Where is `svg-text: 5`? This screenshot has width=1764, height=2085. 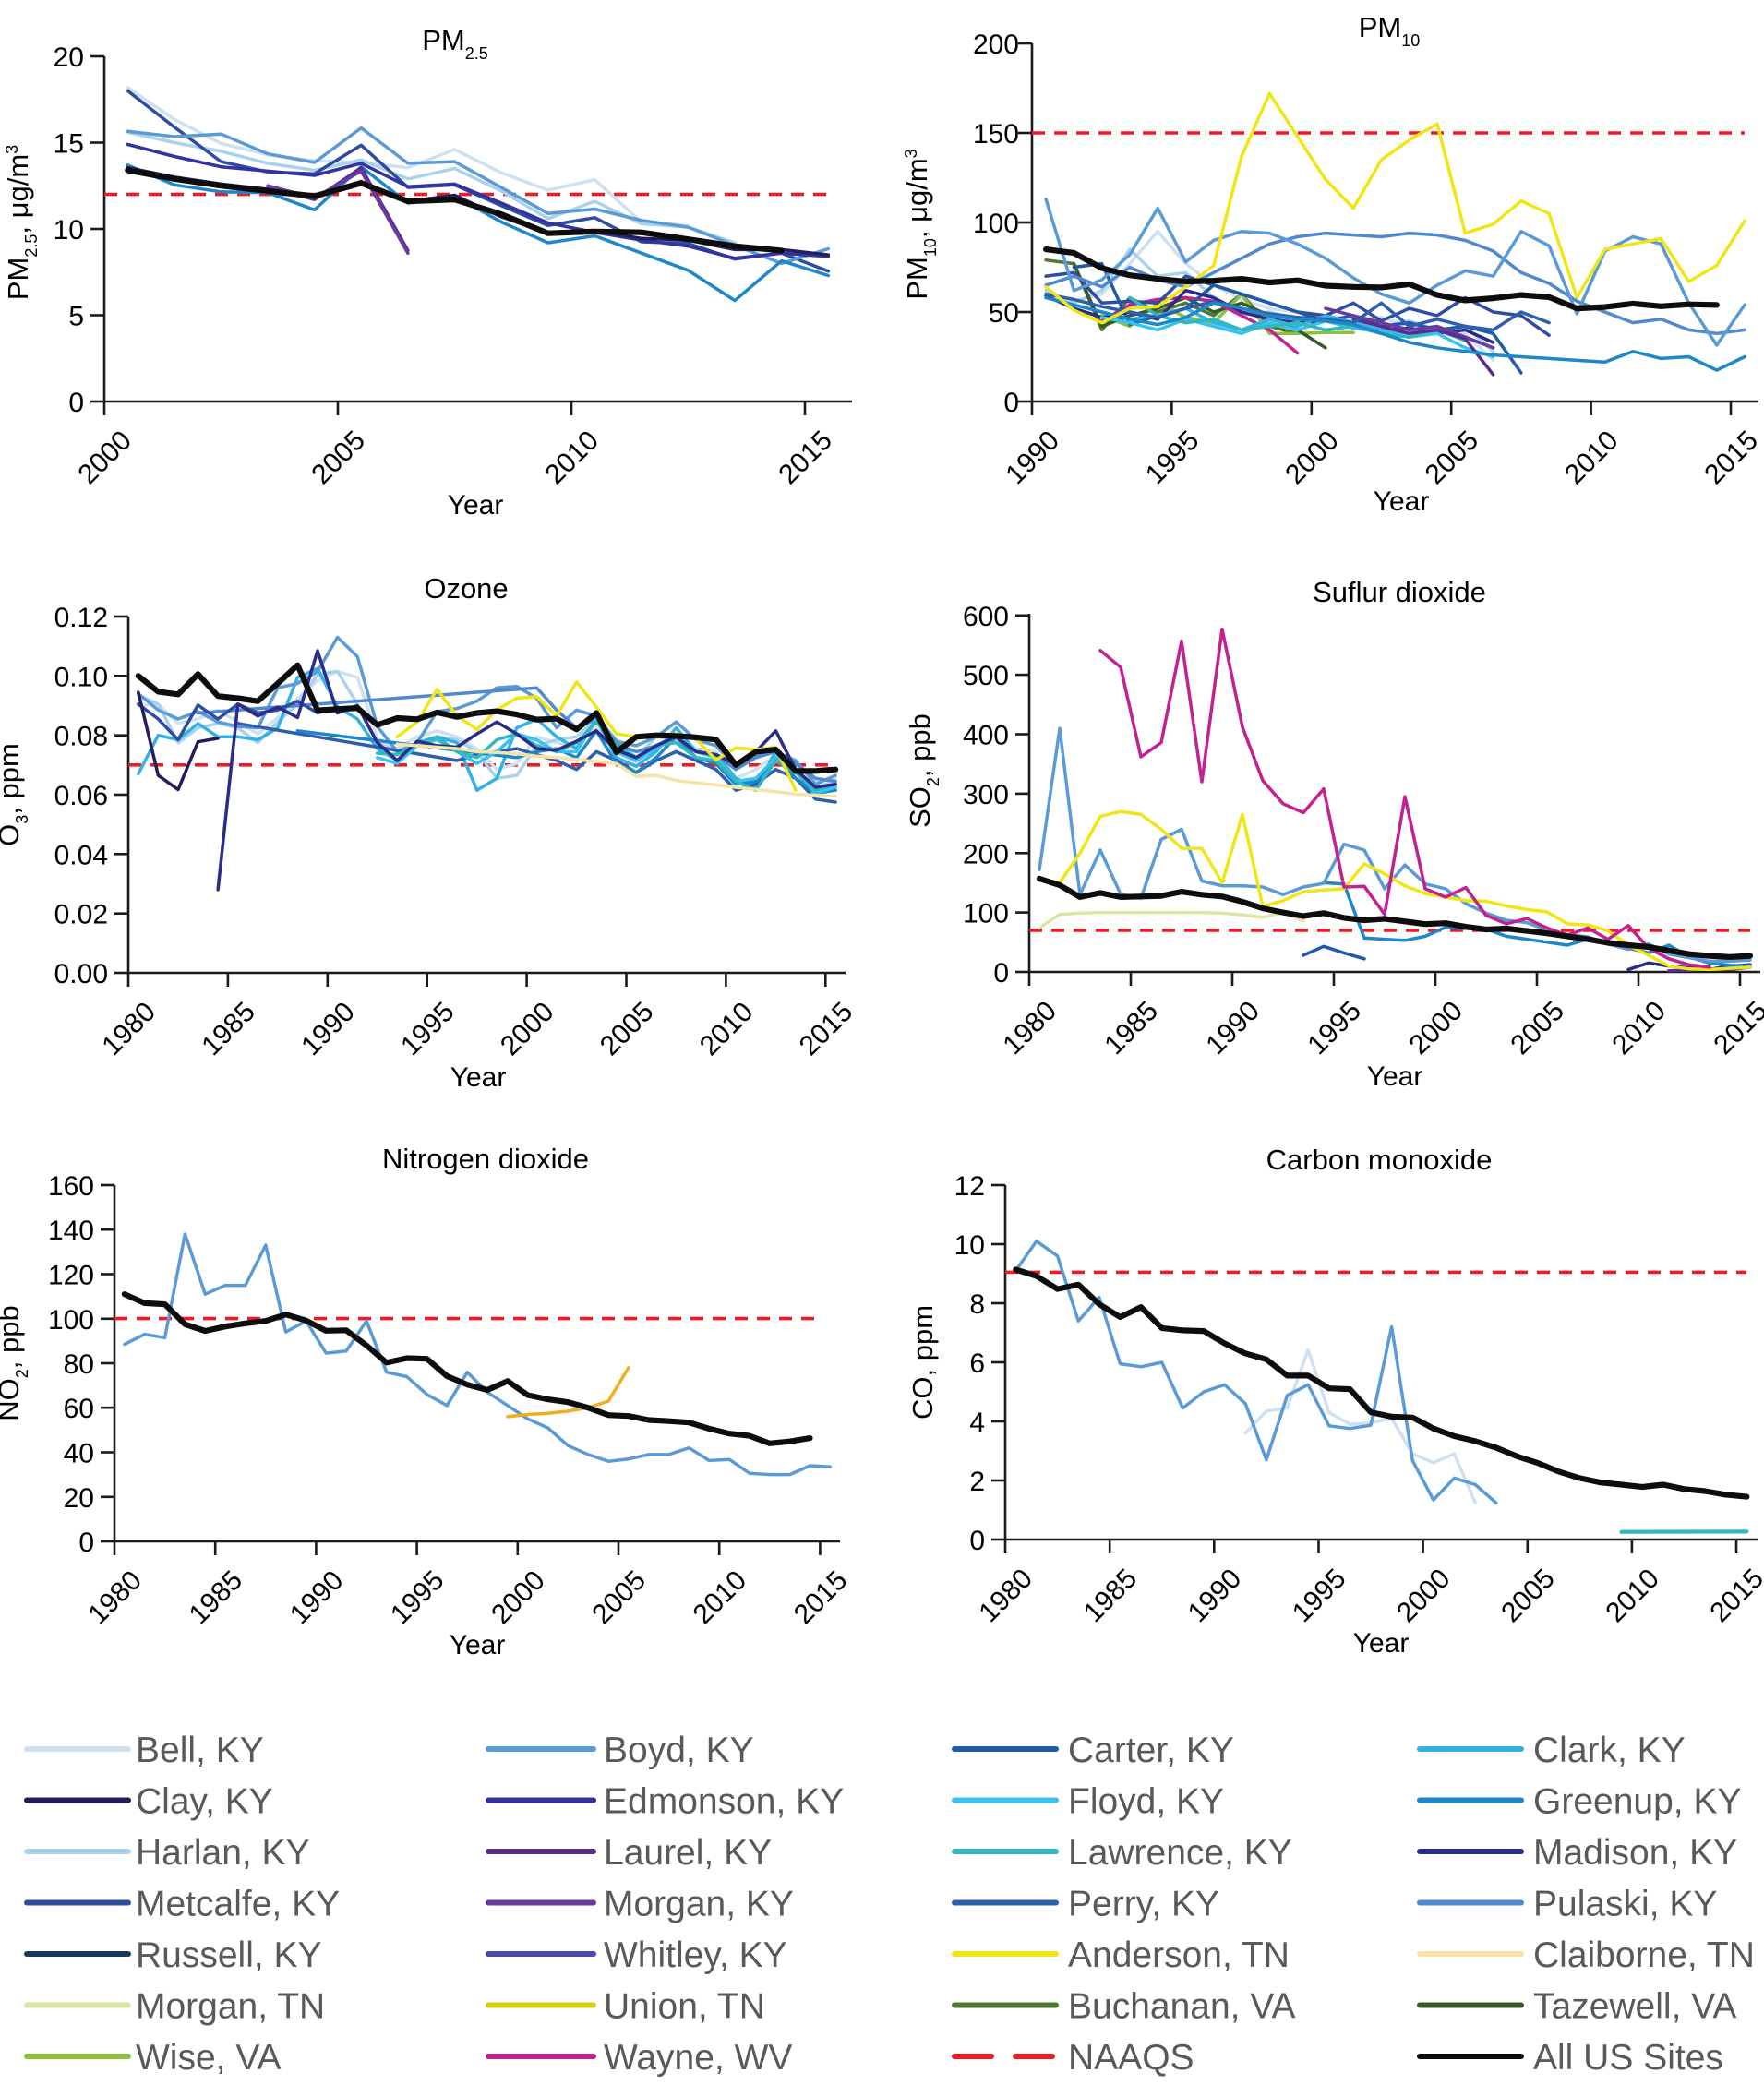 svg-text: 5 is located at coordinates (76, 317).